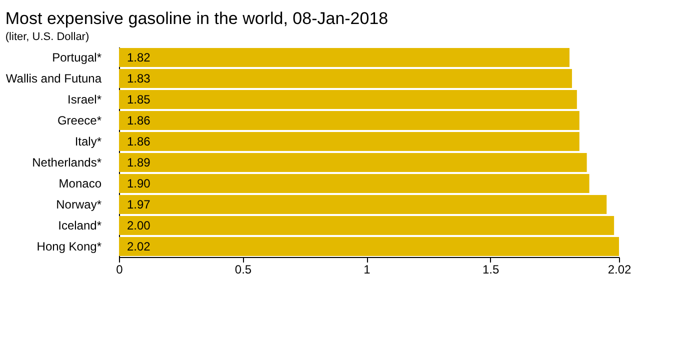  I want to click on x-tick-label: 0.5, so click(243, 269).